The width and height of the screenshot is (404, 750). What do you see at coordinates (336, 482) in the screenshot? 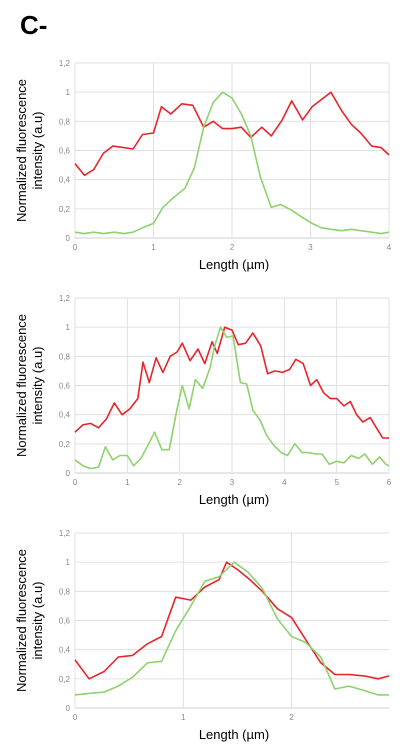
I see `x-tick-label: 5` at bounding box center [336, 482].